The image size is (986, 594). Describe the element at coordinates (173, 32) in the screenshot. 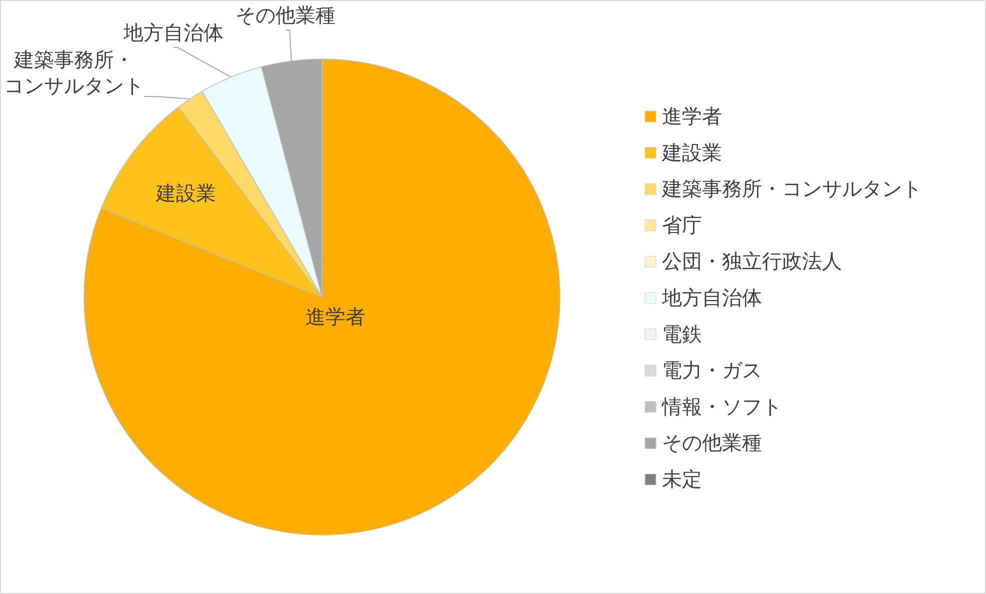

I see `slice-label: 地方自治体` at that location.